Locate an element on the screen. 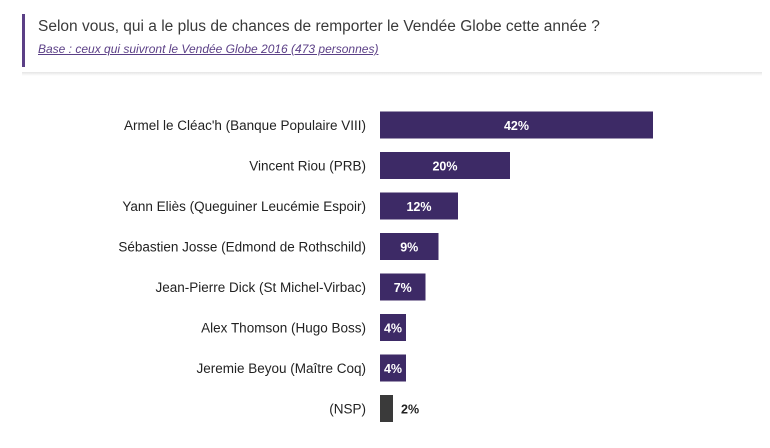 Image resolution: width=770 pixels, height=448 pixels. value-label: 7% is located at coordinates (403, 288).